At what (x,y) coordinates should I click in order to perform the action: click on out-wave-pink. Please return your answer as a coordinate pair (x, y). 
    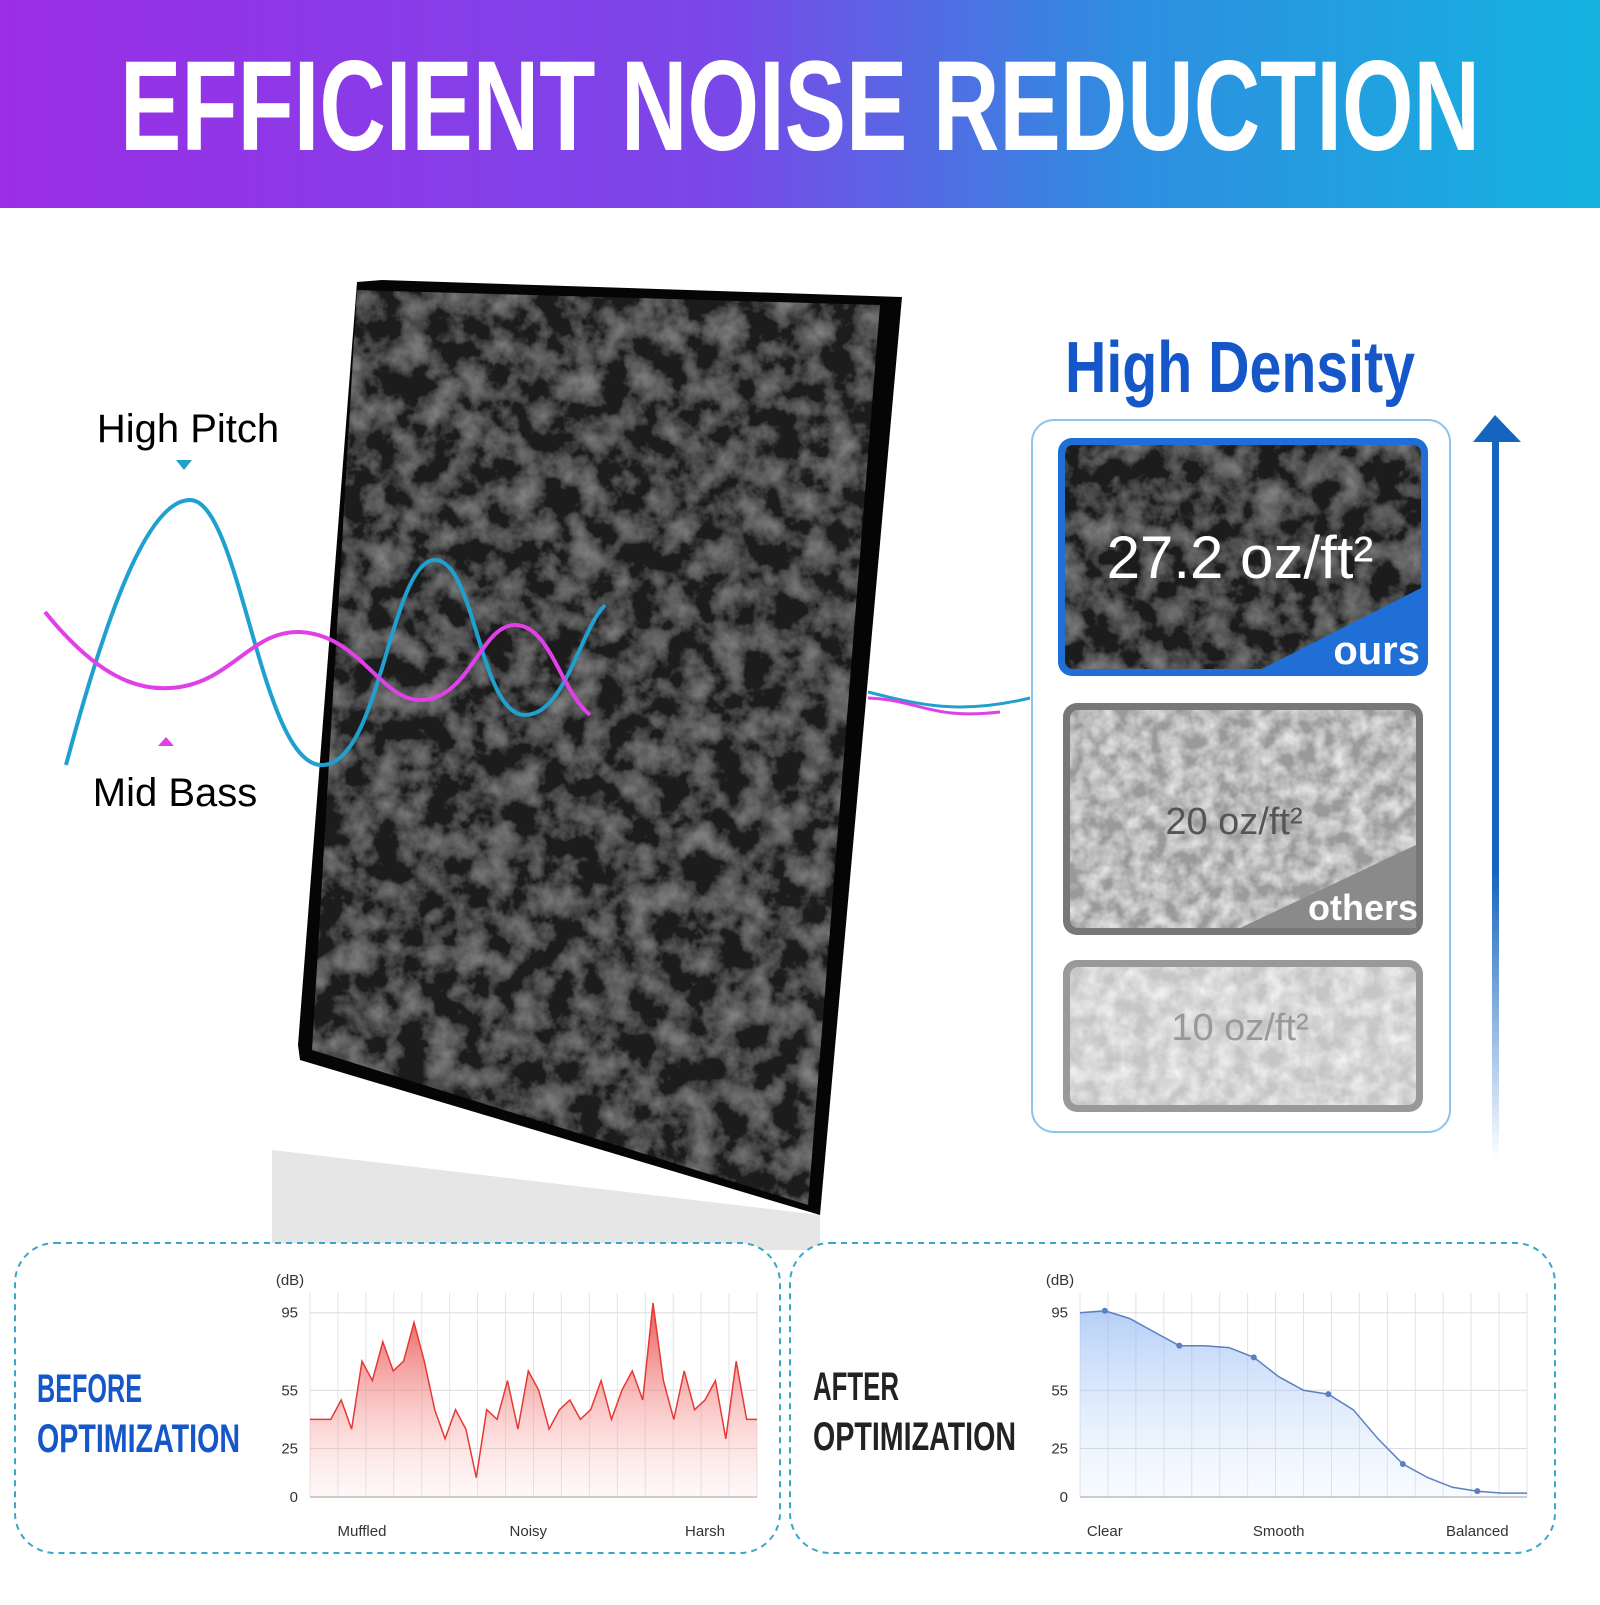
    Looking at the image, I should click on (934, 706).